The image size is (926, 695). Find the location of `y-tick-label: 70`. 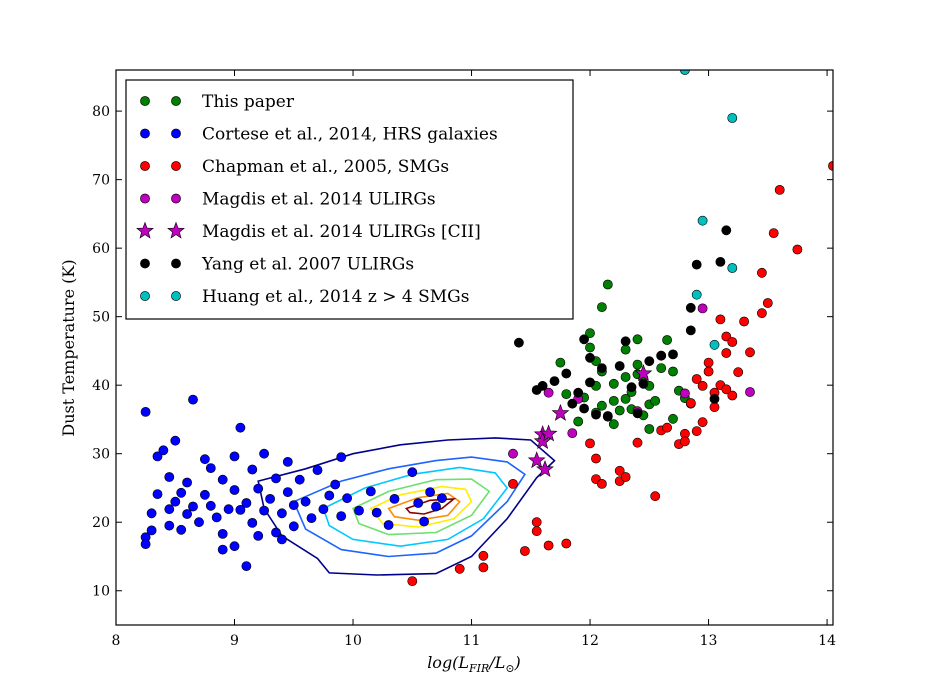

y-tick-label: 70 is located at coordinates (101, 181).